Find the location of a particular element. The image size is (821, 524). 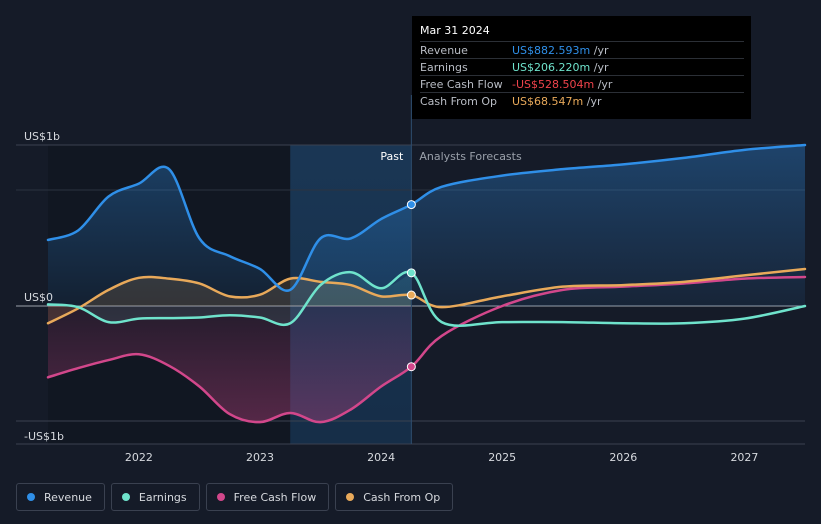

tooltip-row-revenue: Revenue US$882.593m /yr is located at coordinates (582, 50).